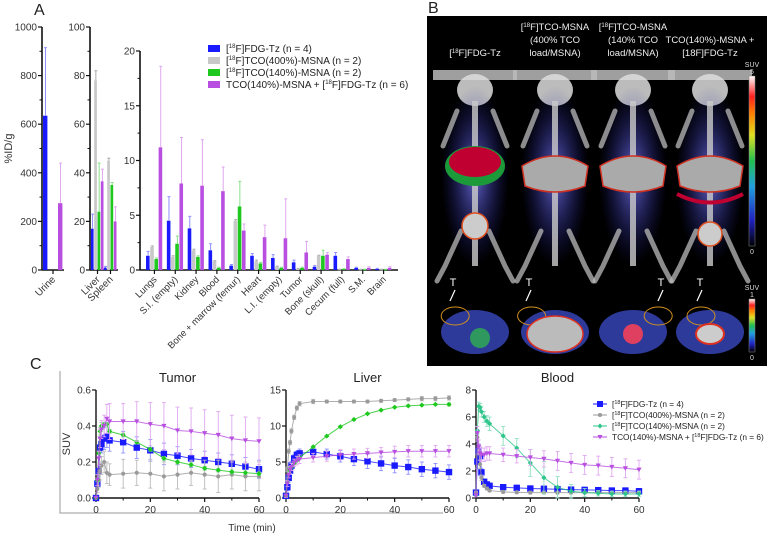  Describe the element at coordinates (710, 234) in the screenshot. I see `bladder` at that location.